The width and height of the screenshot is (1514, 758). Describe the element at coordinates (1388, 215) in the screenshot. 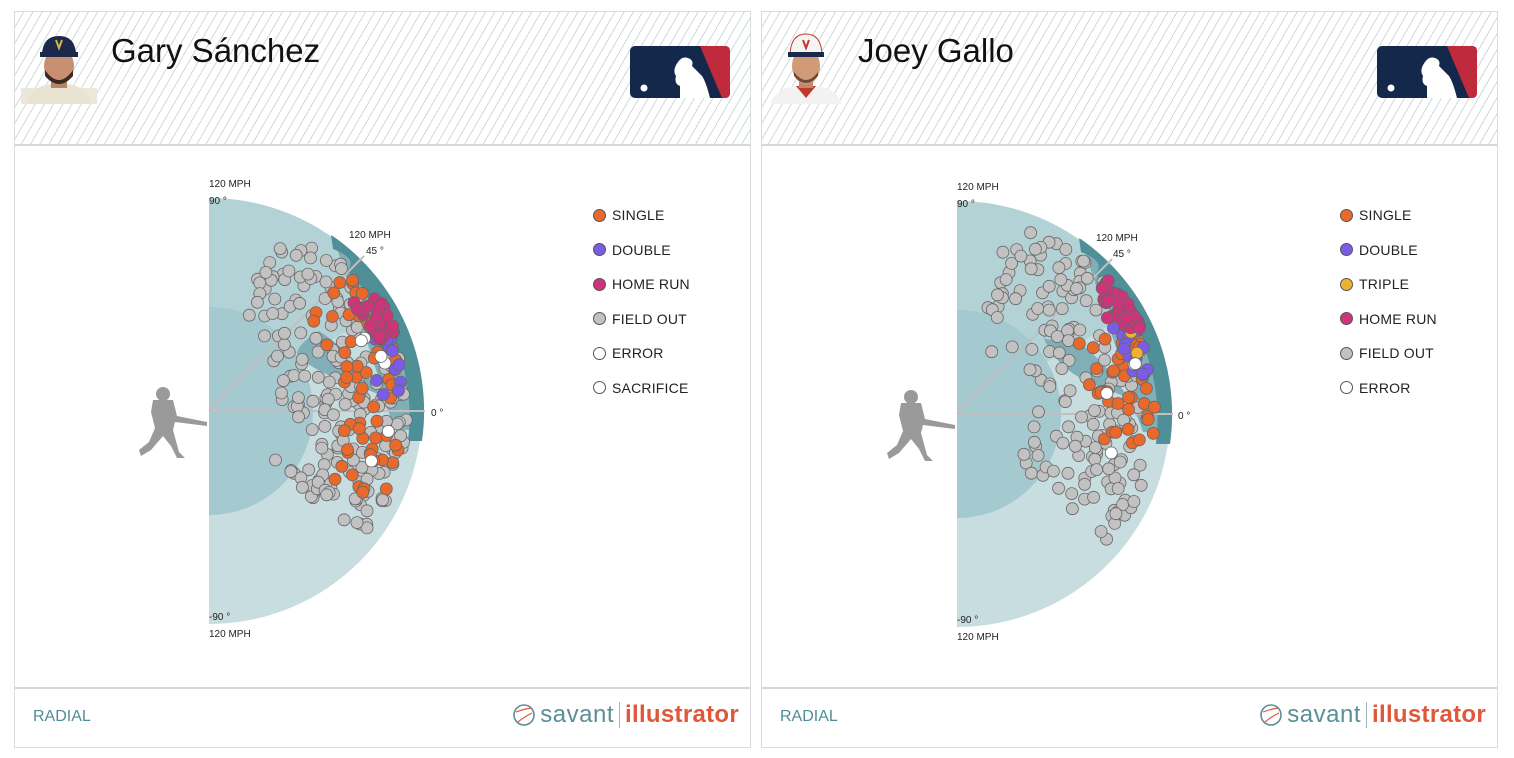

I see `legend-item-single: SINGLE` at that location.